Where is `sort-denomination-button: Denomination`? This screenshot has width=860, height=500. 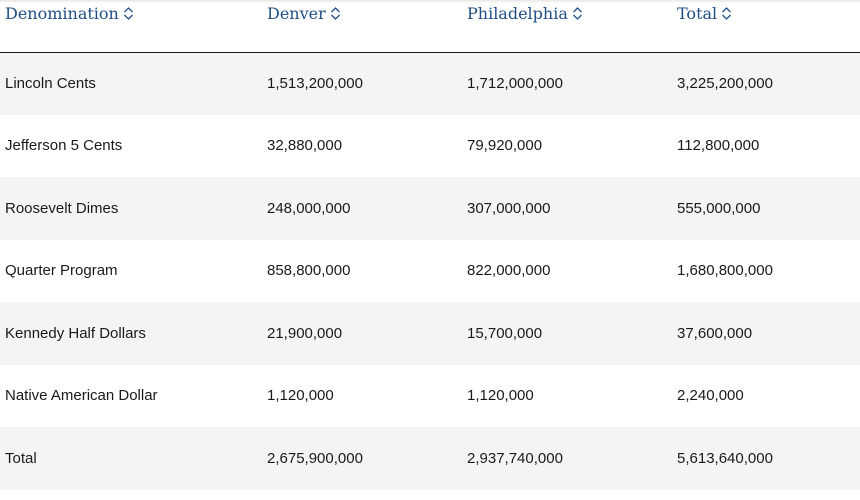
sort-denomination-button: Denomination is located at coordinates (69, 13).